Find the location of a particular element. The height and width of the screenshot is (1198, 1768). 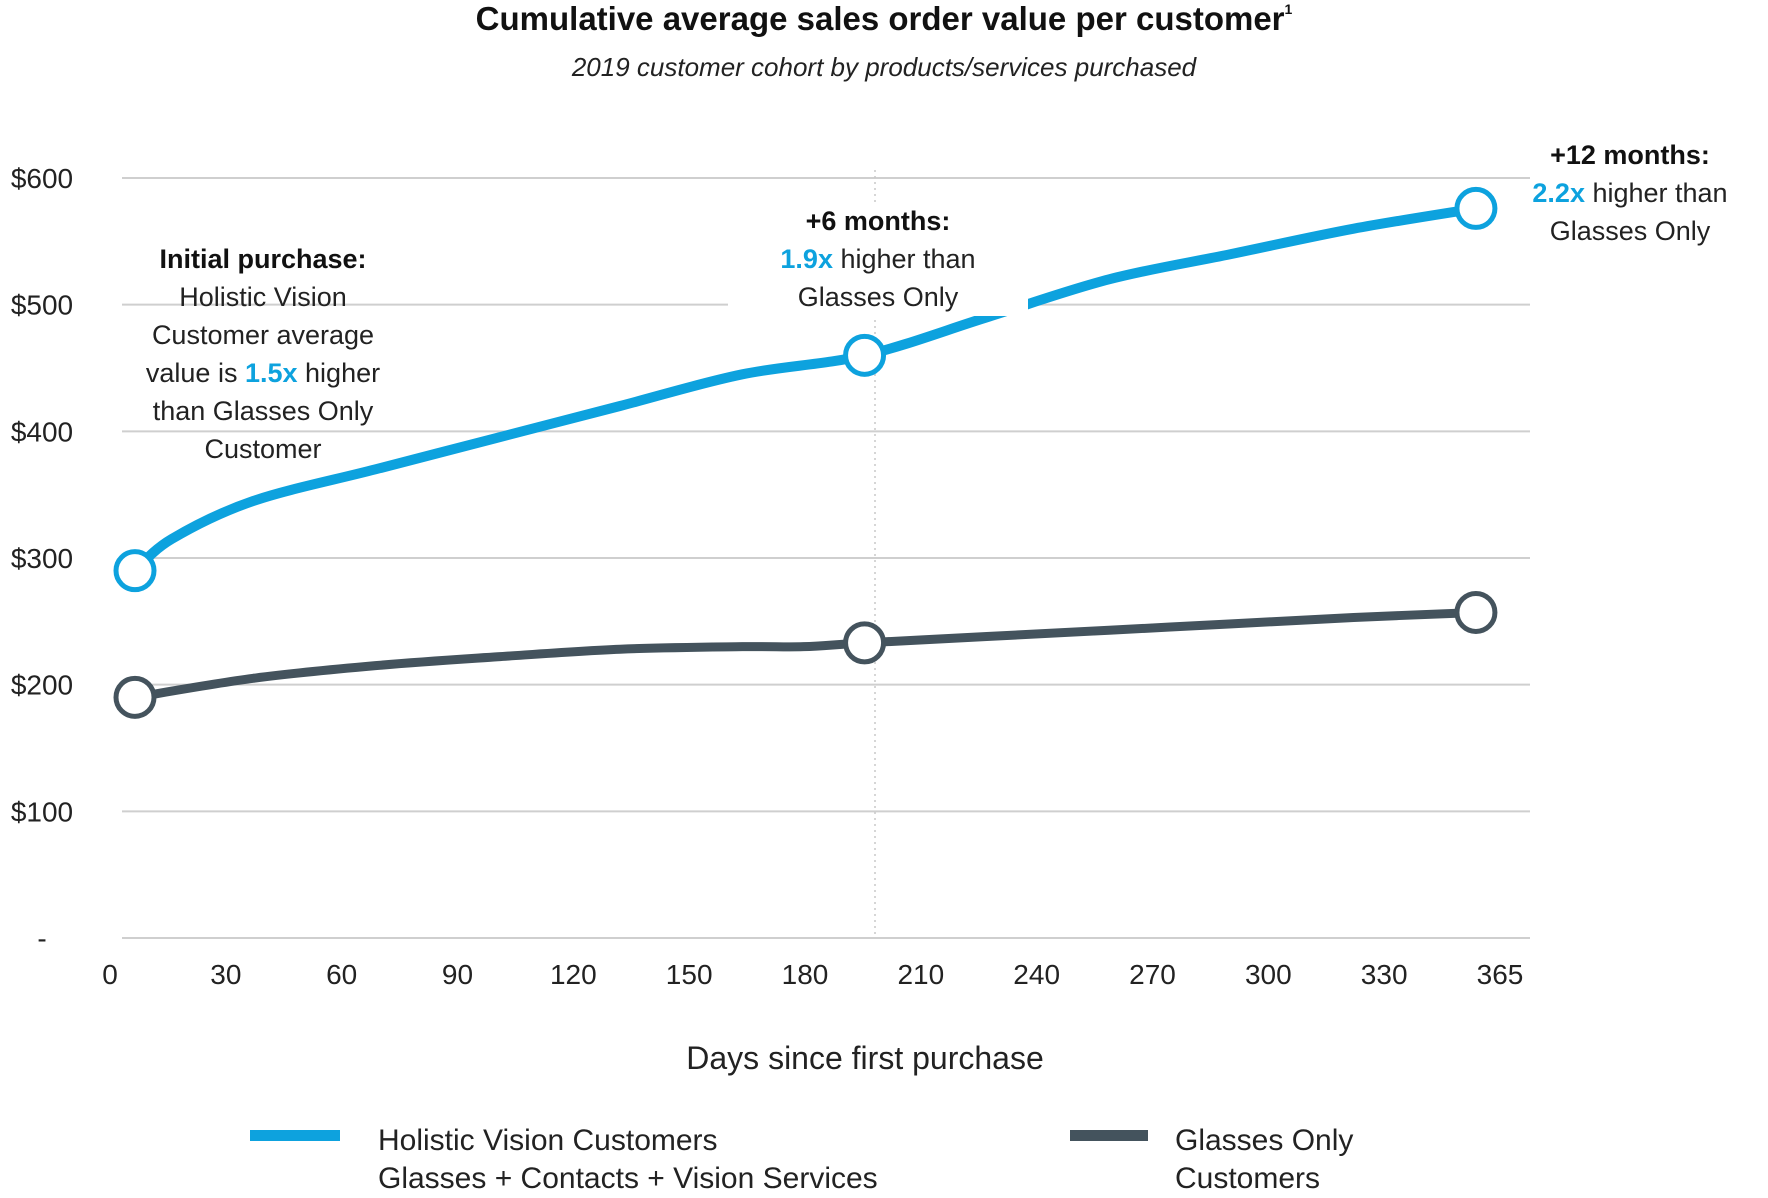

x-tick-label: 330 is located at coordinates (1384, 974).